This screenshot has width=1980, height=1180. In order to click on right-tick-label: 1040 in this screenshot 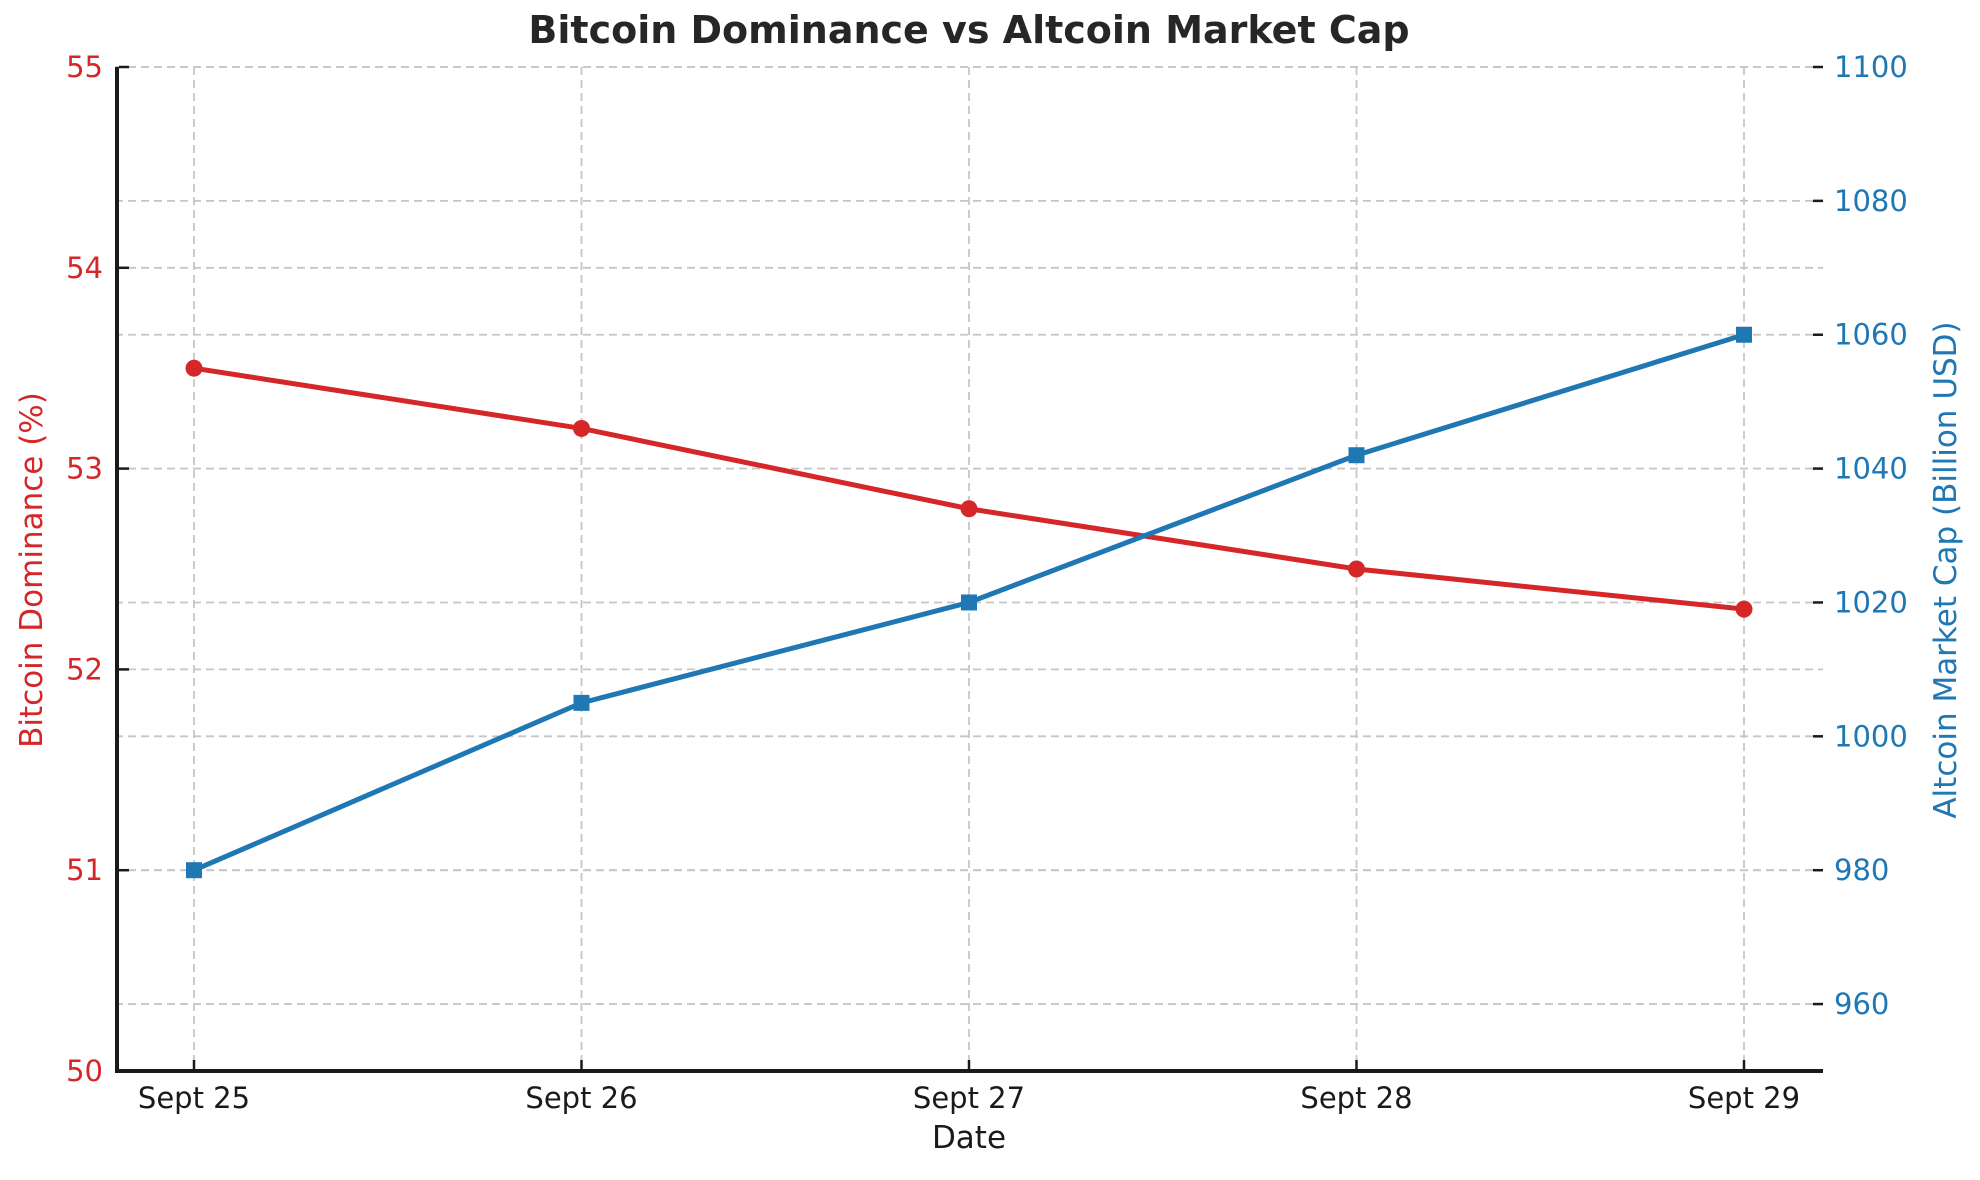, I will do `click(1871, 469)`.